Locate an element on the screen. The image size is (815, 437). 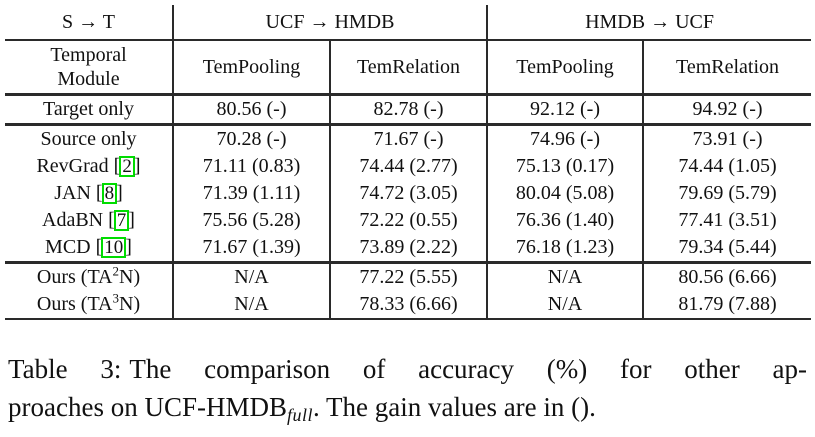
accuracy-value-cell: 74.72 (3.05) is located at coordinates (409, 193).